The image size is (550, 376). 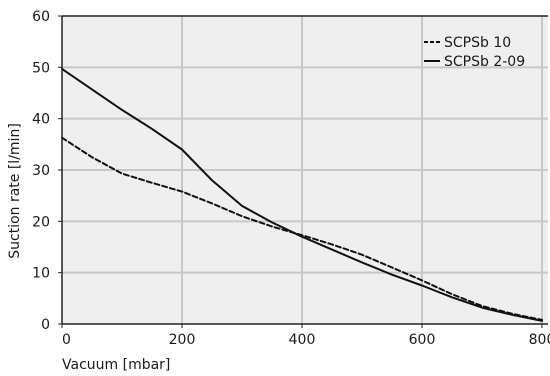 I want to click on y-tick-label-60: 60, so click(x=41, y=17).